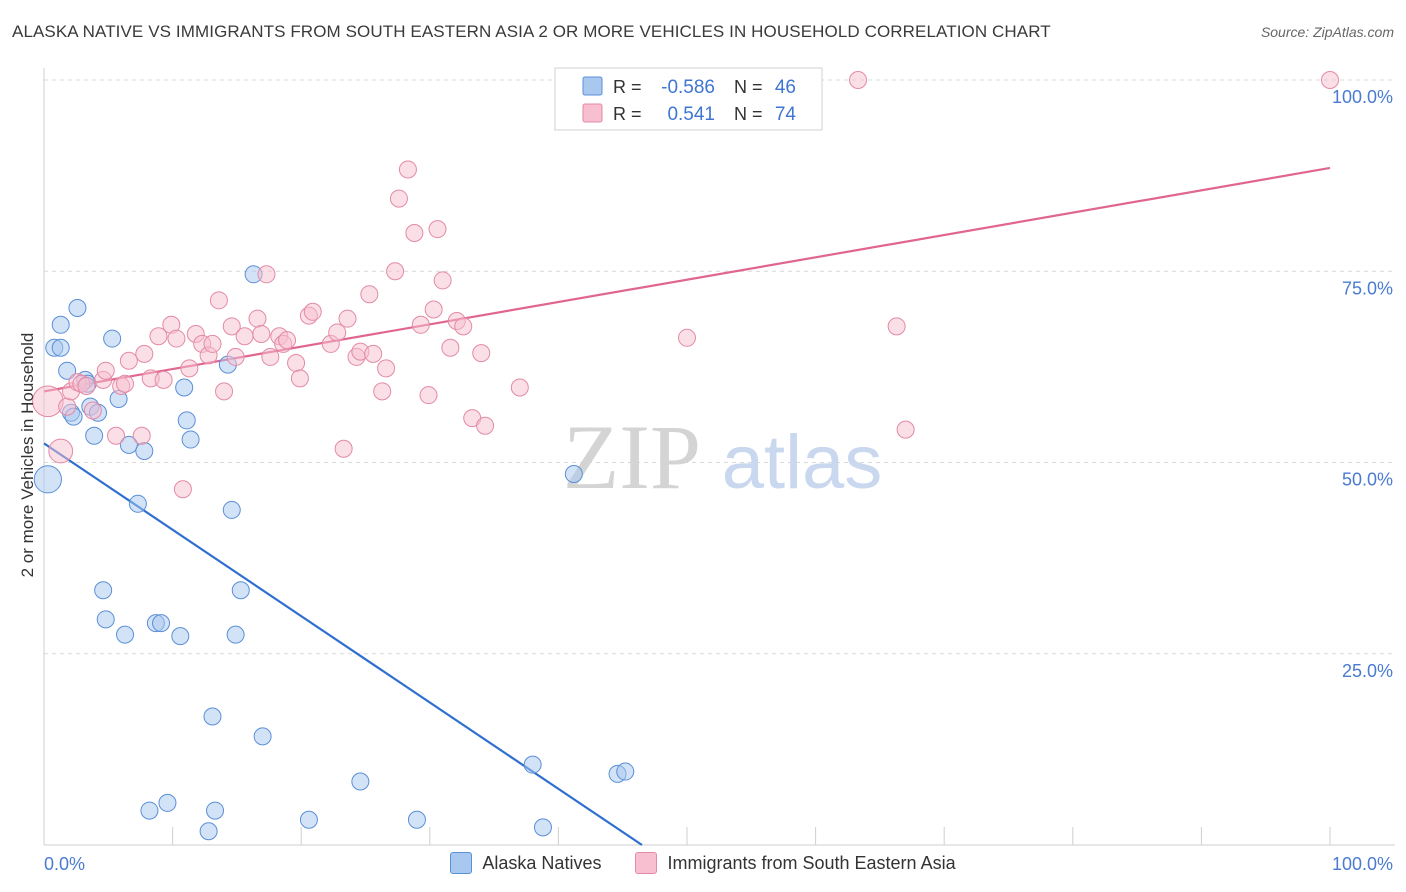 This screenshot has width=1406, height=892. Describe the element at coordinates (1367, 671) in the screenshot. I see `y-tick-label: 25.0%` at that location.